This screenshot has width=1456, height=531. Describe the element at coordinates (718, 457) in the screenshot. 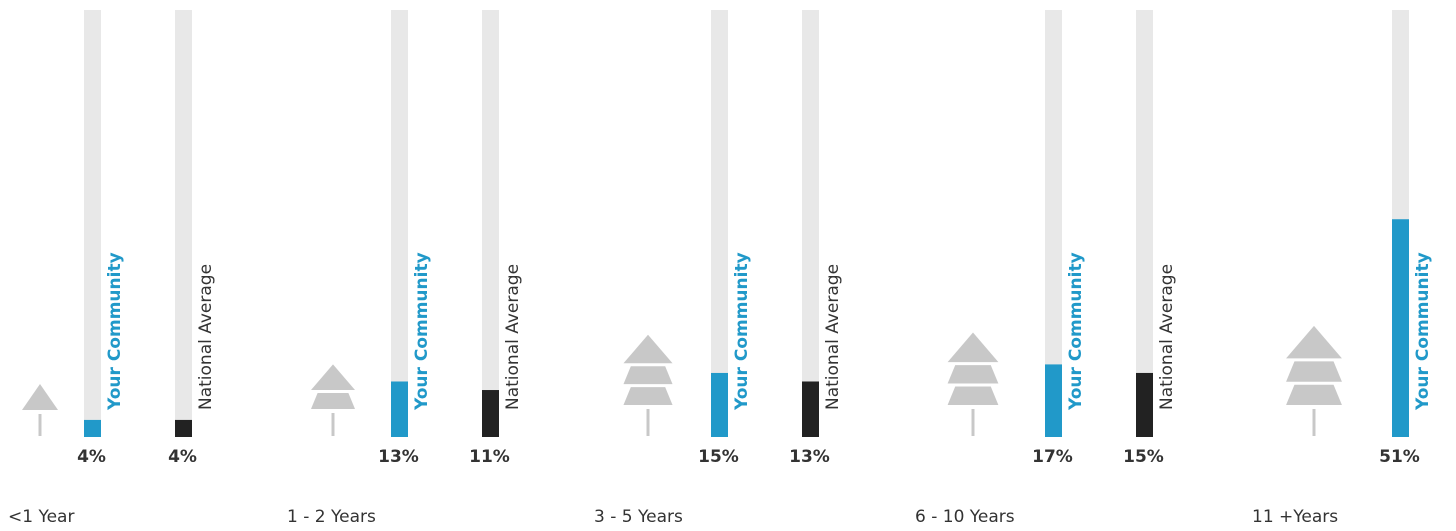

I see `community-value-label: 15%` at that location.